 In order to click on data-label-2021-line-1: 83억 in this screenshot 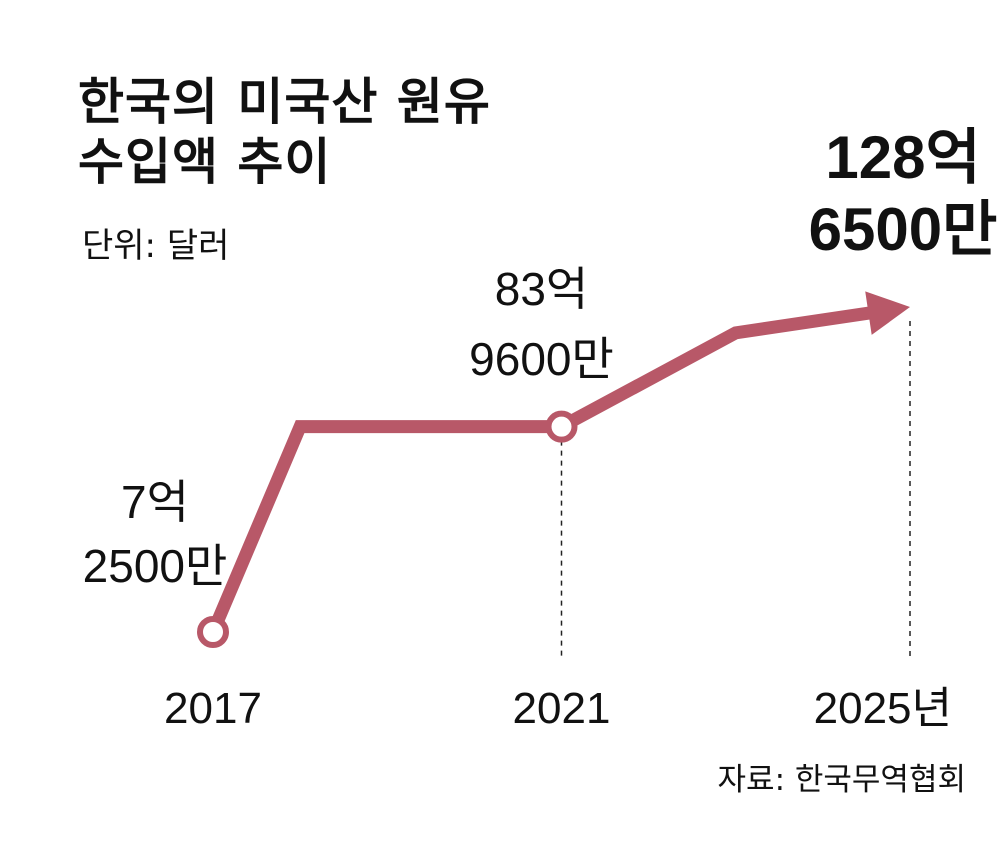, I will do `click(542, 289)`.